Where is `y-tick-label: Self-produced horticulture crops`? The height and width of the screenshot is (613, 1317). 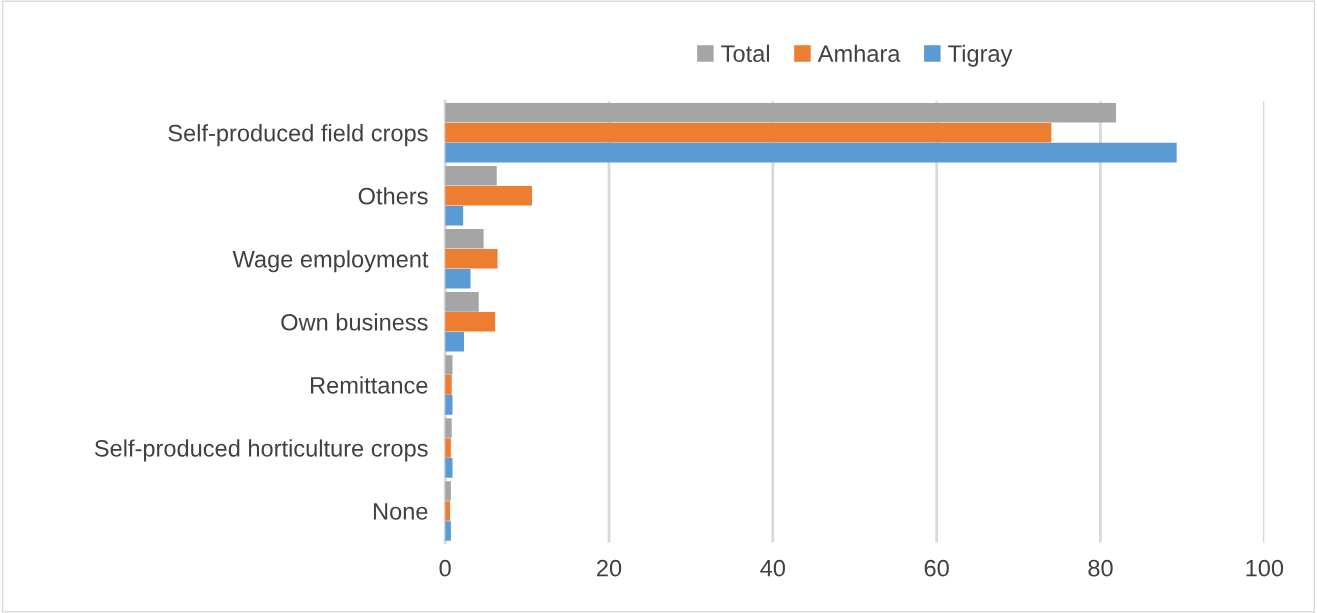 y-tick-label: Self-produced horticulture crops is located at coordinates (261, 450).